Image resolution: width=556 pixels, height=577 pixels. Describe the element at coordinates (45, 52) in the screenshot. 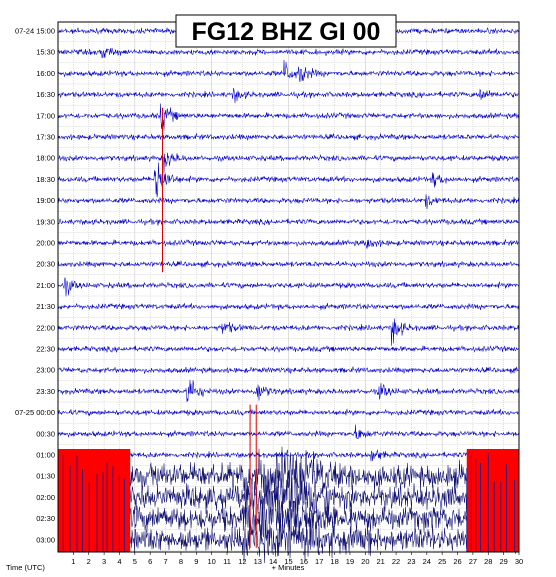

I see `row-time-label: 15:30` at that location.